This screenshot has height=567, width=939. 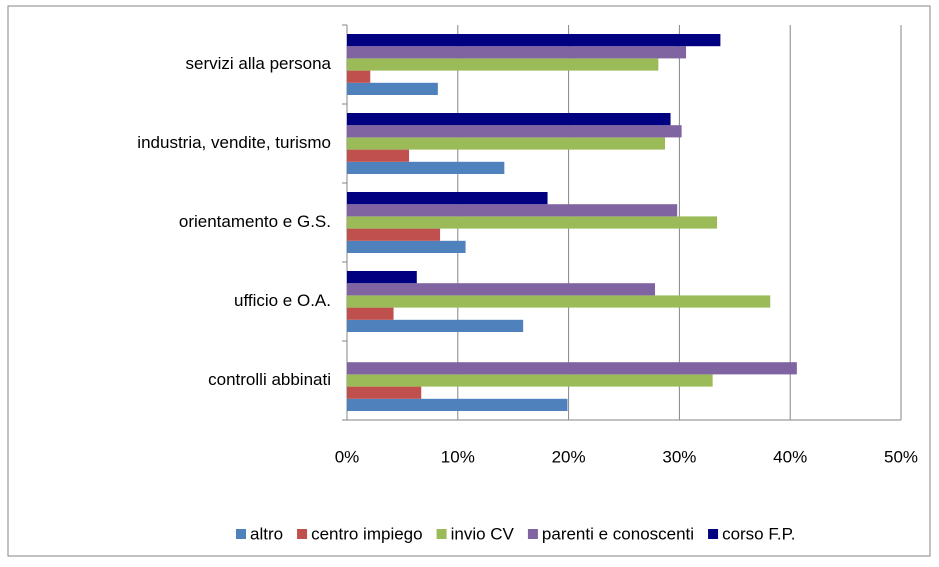 I want to click on legend-label: parenti e conoscenti, so click(x=618, y=533).